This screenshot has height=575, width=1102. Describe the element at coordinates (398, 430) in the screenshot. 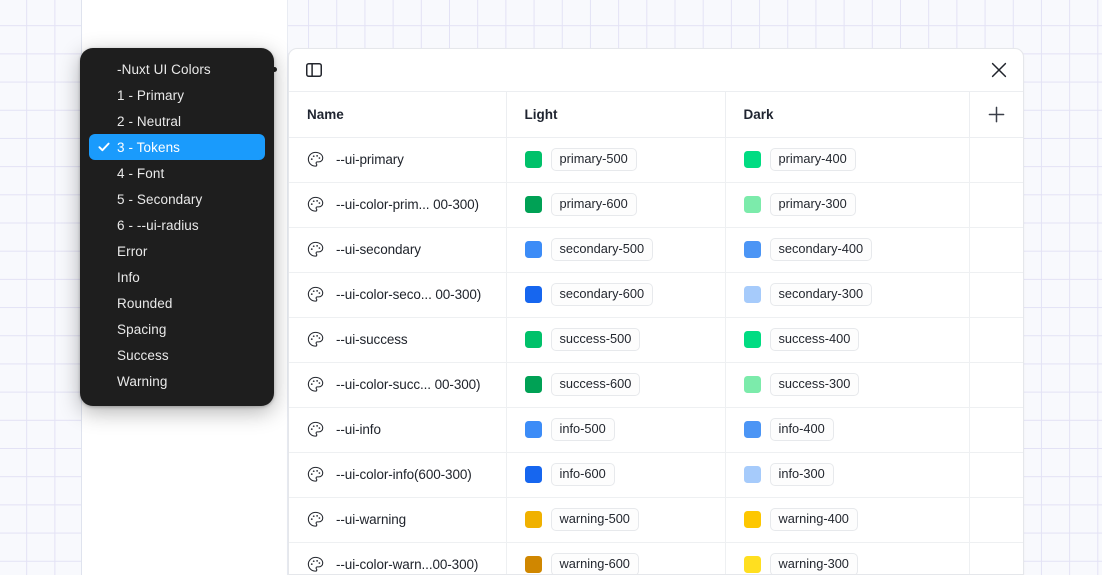

I see `token-name-cell: --ui-info` at that location.